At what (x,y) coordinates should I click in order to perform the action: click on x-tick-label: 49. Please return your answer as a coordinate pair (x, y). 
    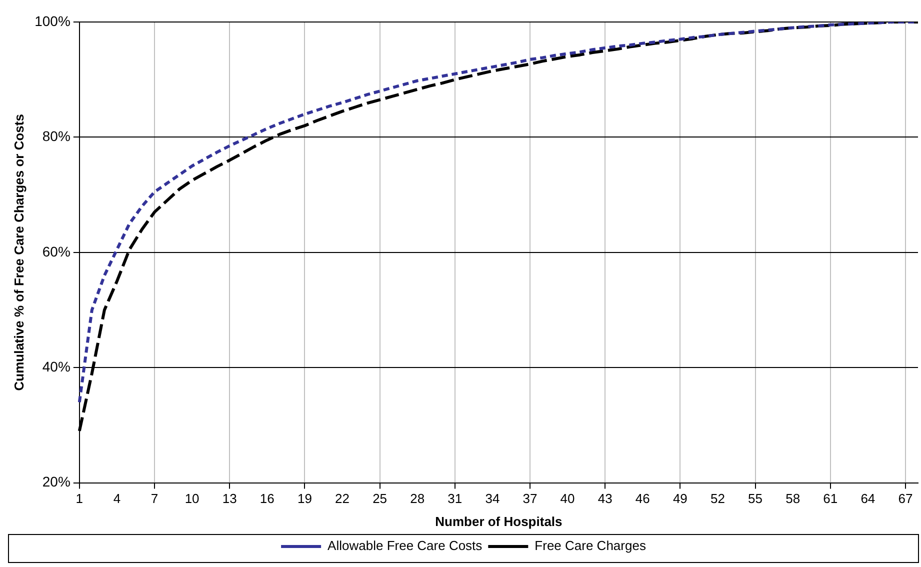
    Looking at the image, I should click on (680, 498).